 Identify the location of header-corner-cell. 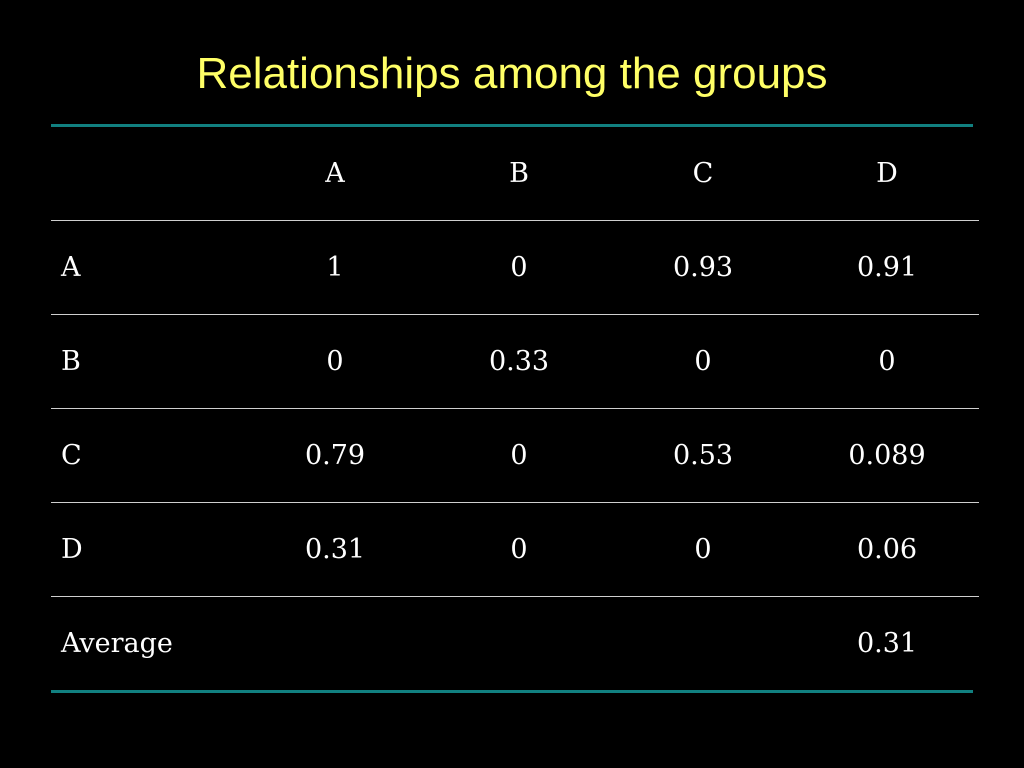
(147, 174).